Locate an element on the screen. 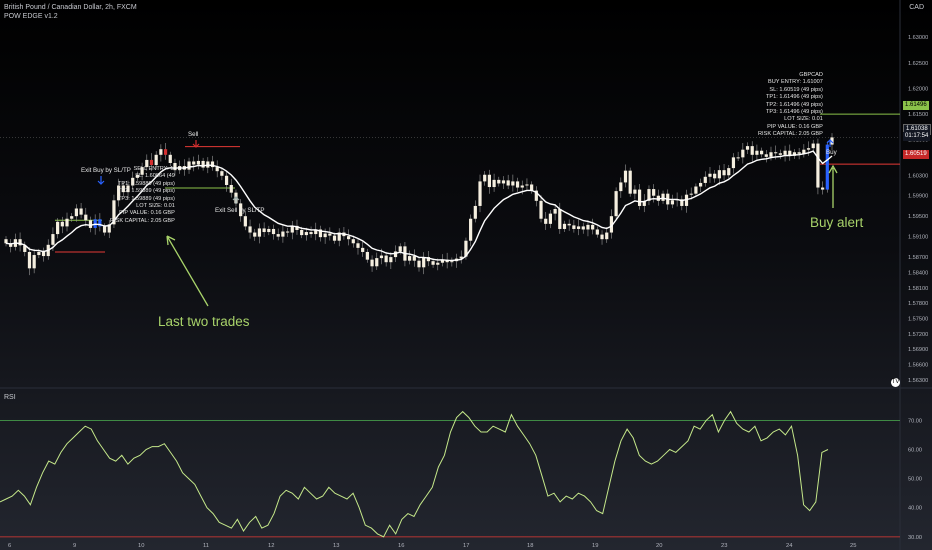 This screenshot has height=550, width=932. price-tick-label: 1.58700 is located at coordinates (918, 258).